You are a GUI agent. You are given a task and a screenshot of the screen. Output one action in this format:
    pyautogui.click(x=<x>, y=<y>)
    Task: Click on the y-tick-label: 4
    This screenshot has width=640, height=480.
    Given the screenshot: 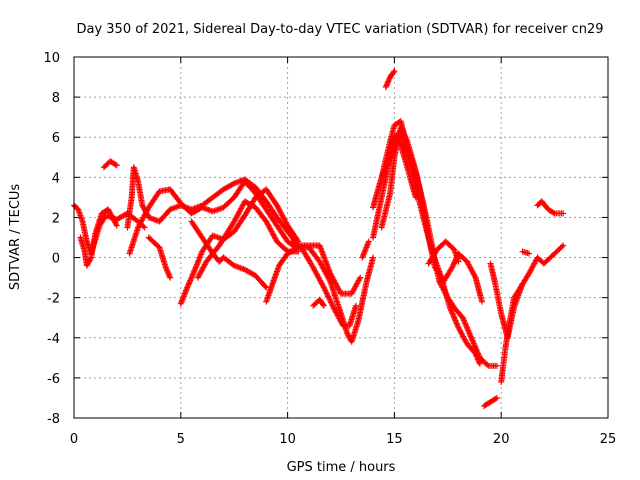 What is the action you would take?
    pyautogui.click(x=56, y=178)
    